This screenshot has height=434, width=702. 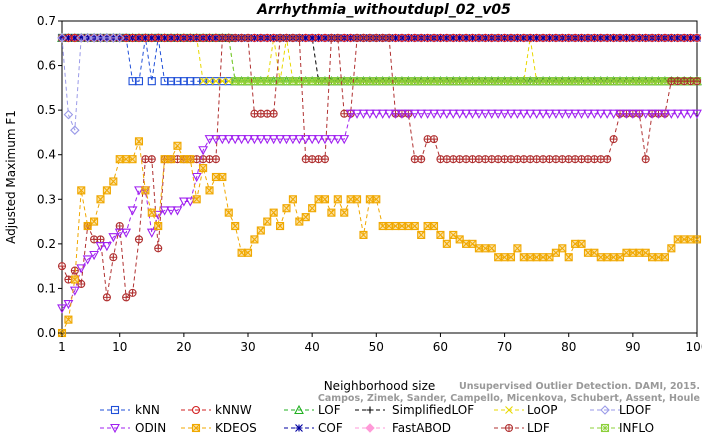 I want to click on x-tick-label: 30, so click(x=247, y=347).